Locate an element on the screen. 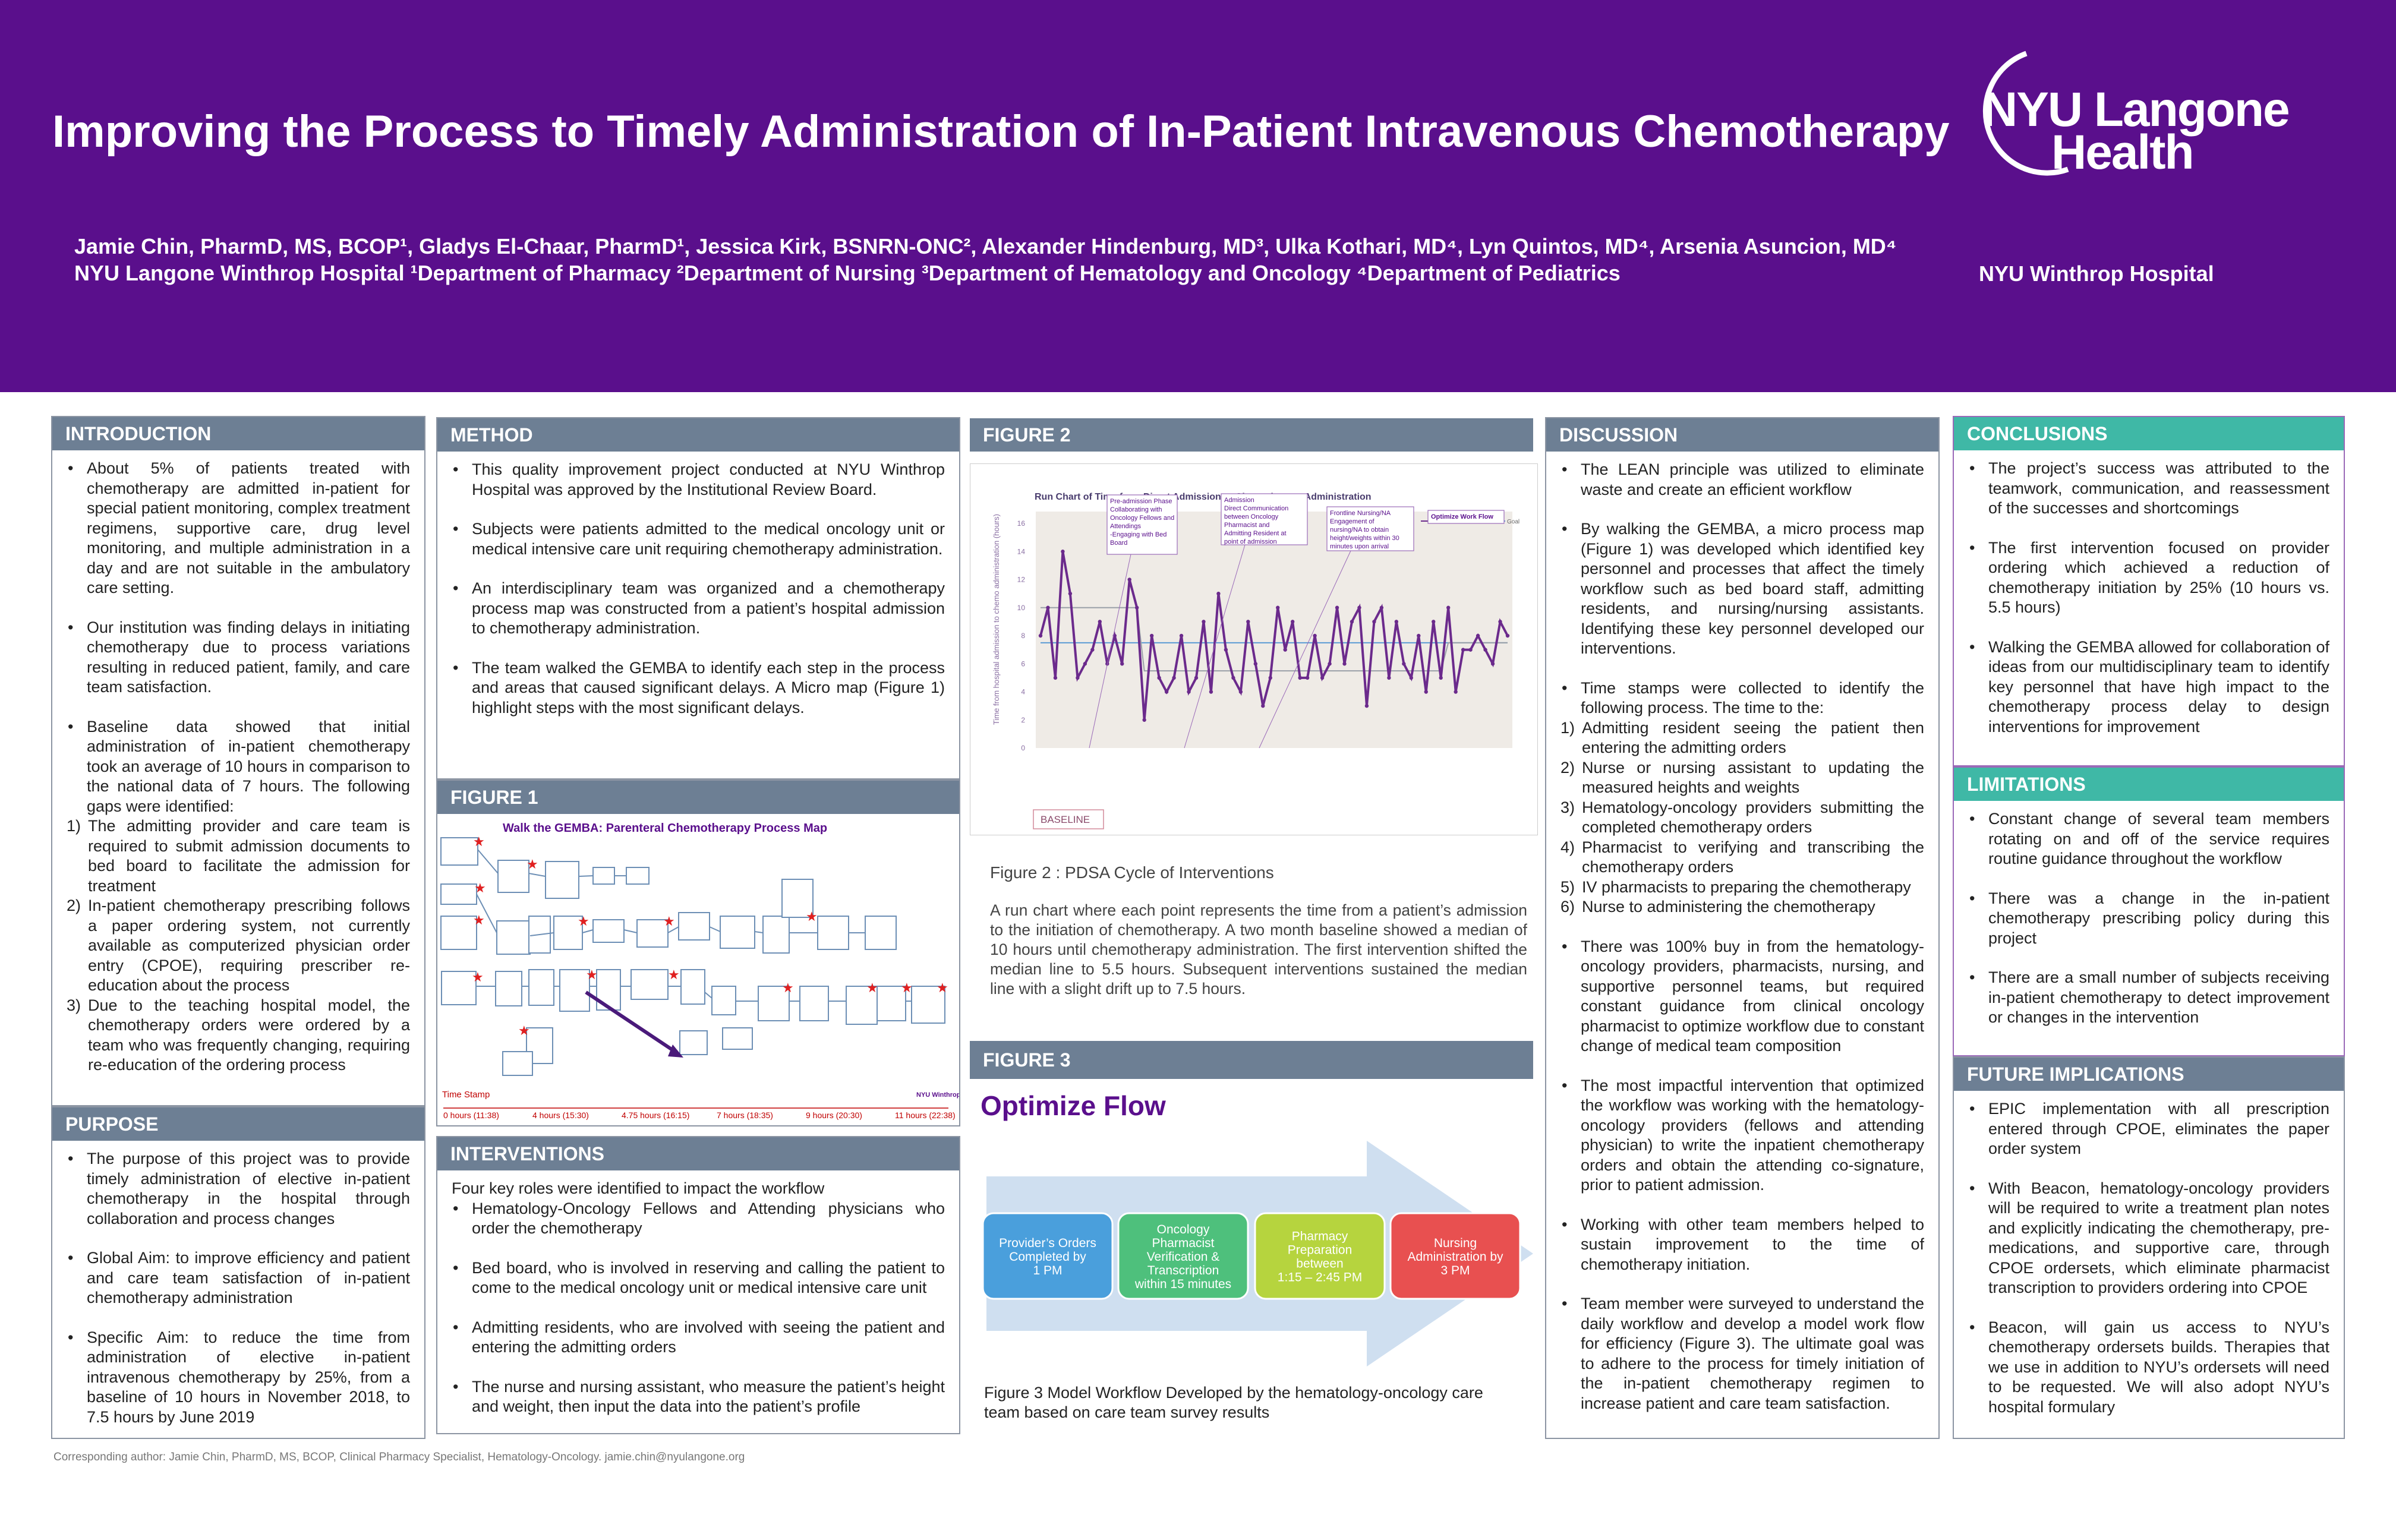  time-stamp: 9 hours (20:30) is located at coordinates (834, 1115).